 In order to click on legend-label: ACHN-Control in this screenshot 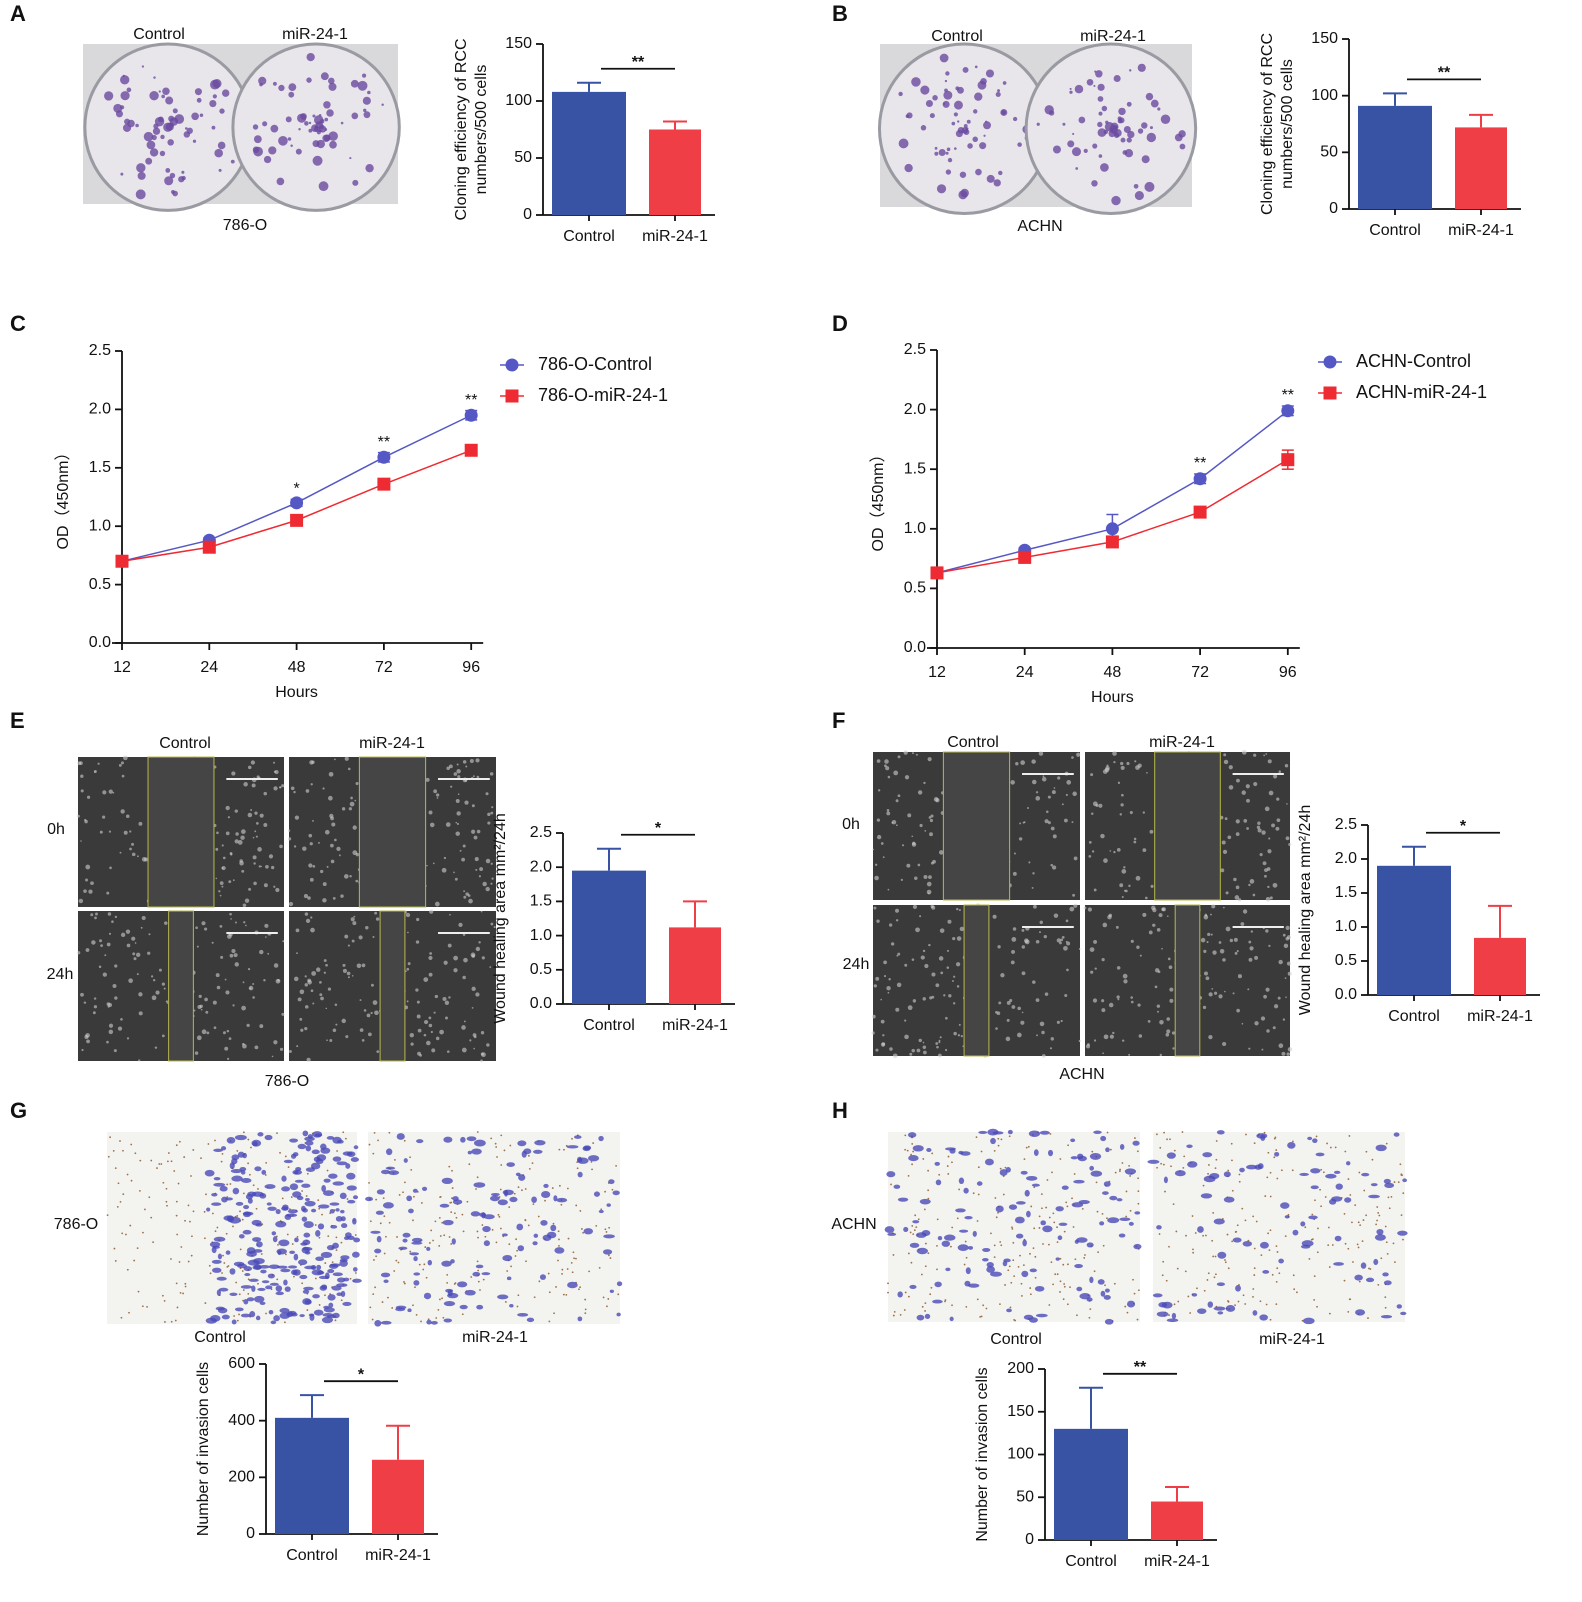, I will do `click(1413, 361)`.